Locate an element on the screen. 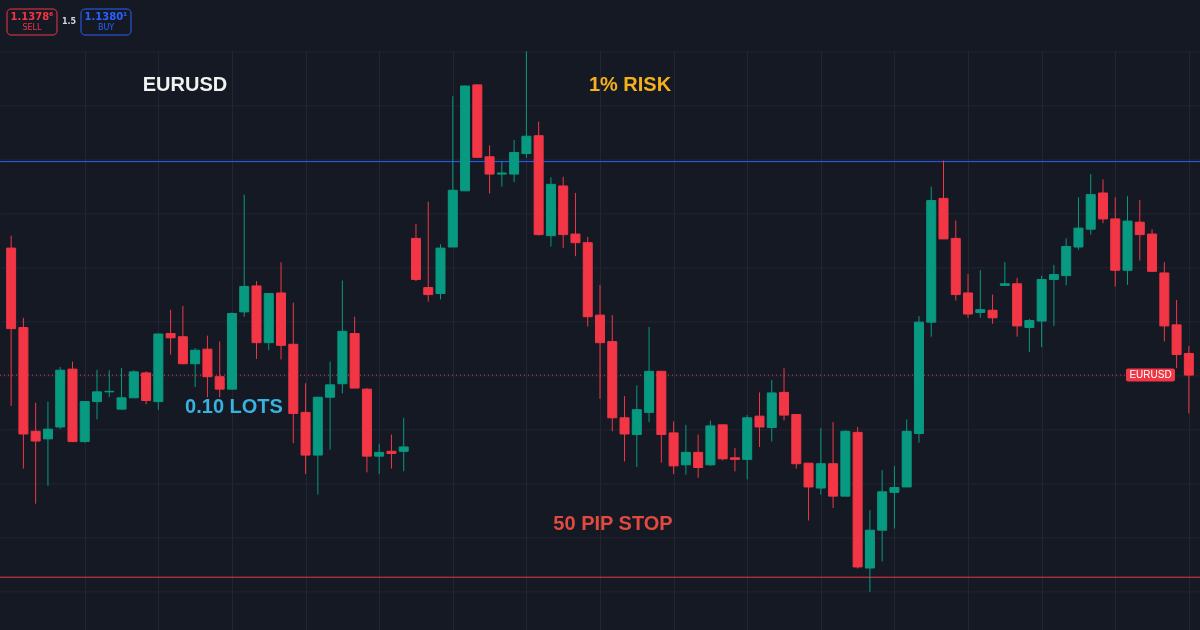 The height and width of the screenshot is (630, 1200). annotation: 1% RISK is located at coordinates (630, 84).